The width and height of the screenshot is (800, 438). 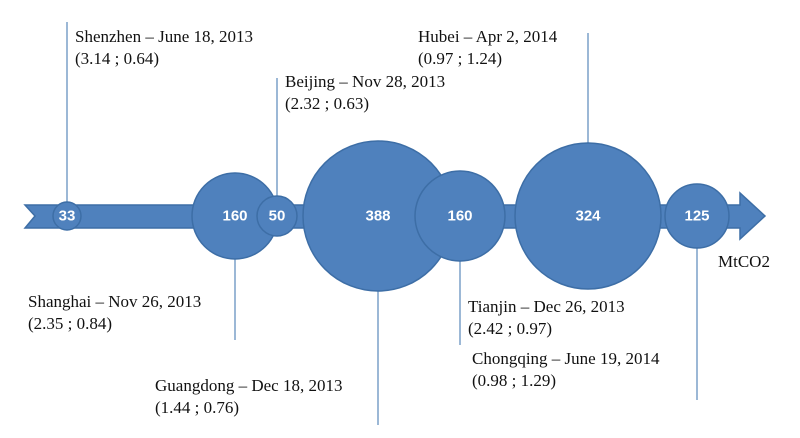 What do you see at coordinates (114, 301) in the screenshot?
I see `region-label: Shanghai – Nov 26, 2013` at bounding box center [114, 301].